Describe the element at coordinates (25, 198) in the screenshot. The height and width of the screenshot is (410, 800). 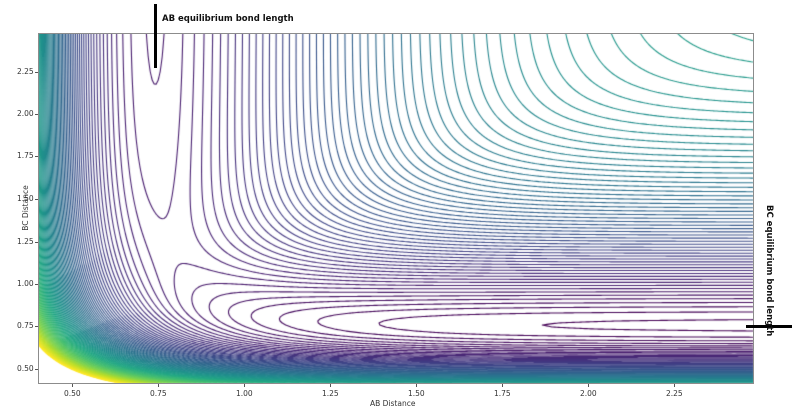
I see `y-tick-label: 1.50` at that location.